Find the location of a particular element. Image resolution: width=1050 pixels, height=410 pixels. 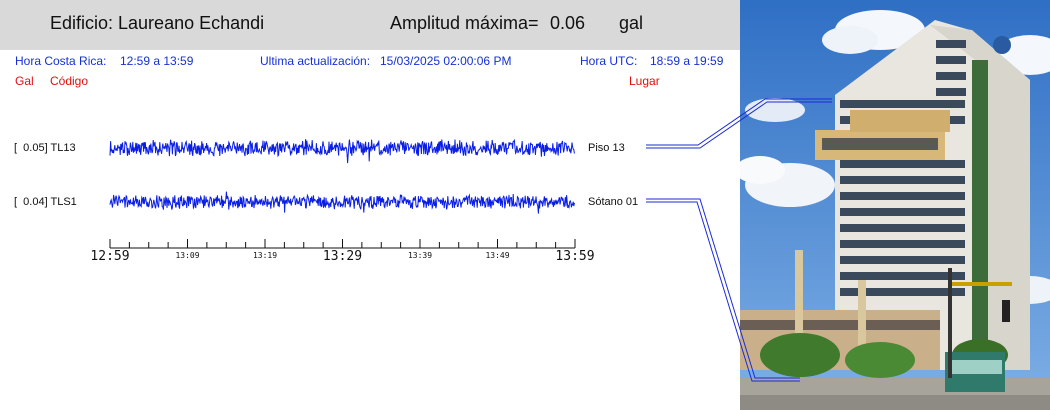

time-axis is located at coordinates (342, 244).